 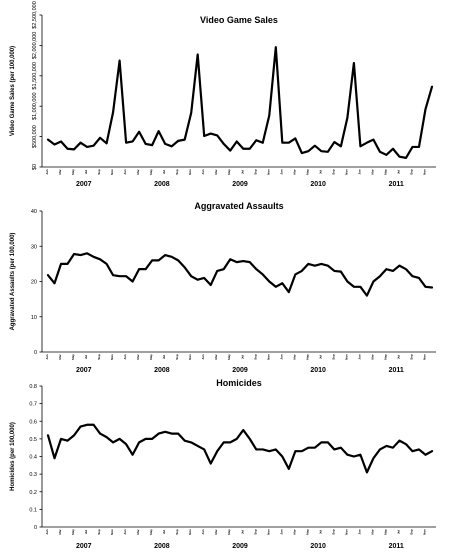 What do you see at coordinates (33, 458) in the screenshot?
I see `y-tick-label: 0.4` at bounding box center [33, 458].